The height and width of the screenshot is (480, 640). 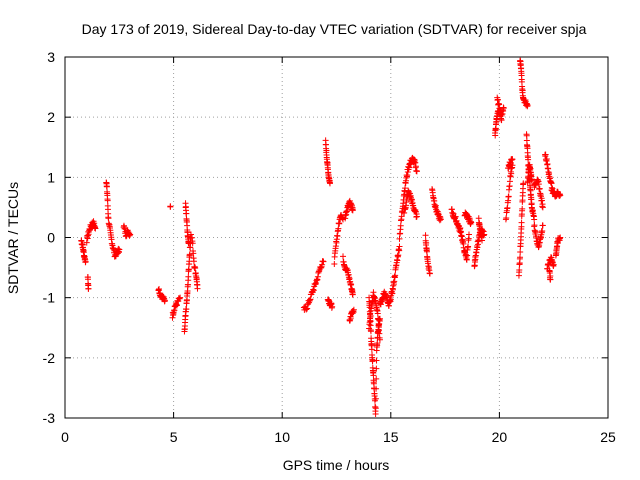 I want to click on y-tick-label: 2, so click(x=51, y=117).